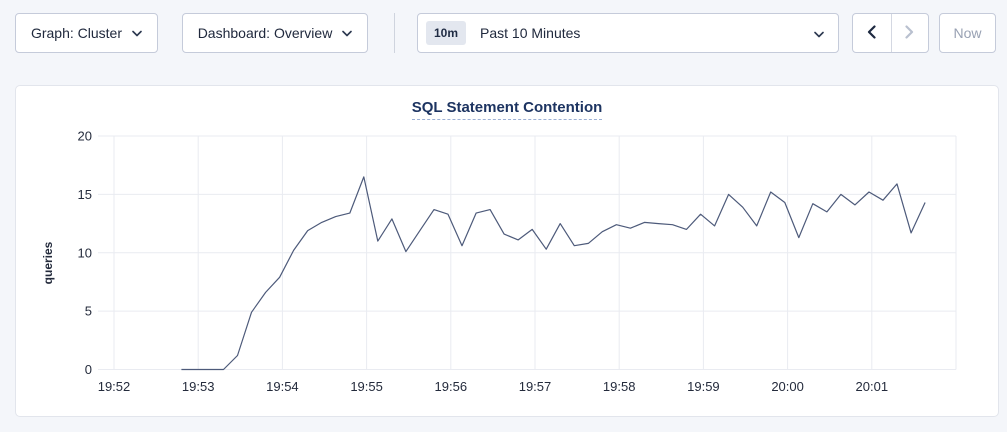 This screenshot has width=1007, height=432. I want to click on time-range-label: Past 10 Minutes, so click(530, 33).